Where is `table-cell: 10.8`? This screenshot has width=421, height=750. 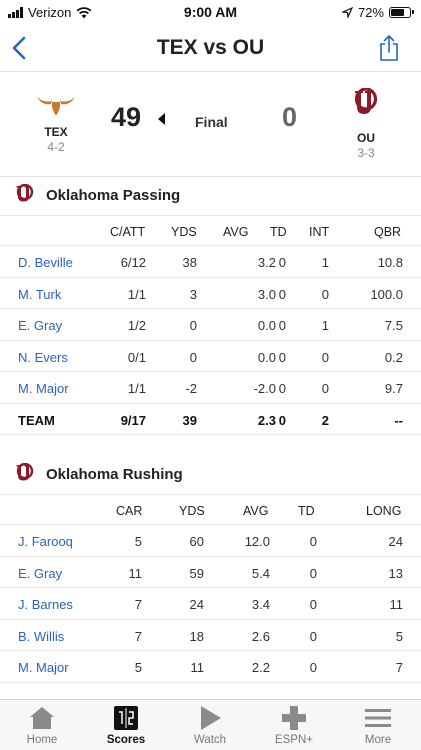 table-cell: 10.8 is located at coordinates (390, 262).